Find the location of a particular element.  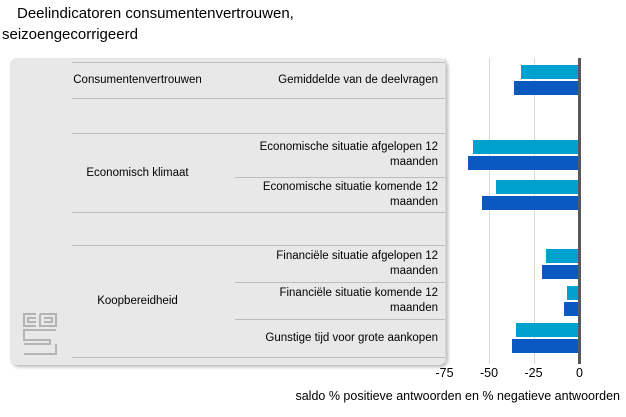

group-label-3: Koopbereidheid is located at coordinates (137, 301).